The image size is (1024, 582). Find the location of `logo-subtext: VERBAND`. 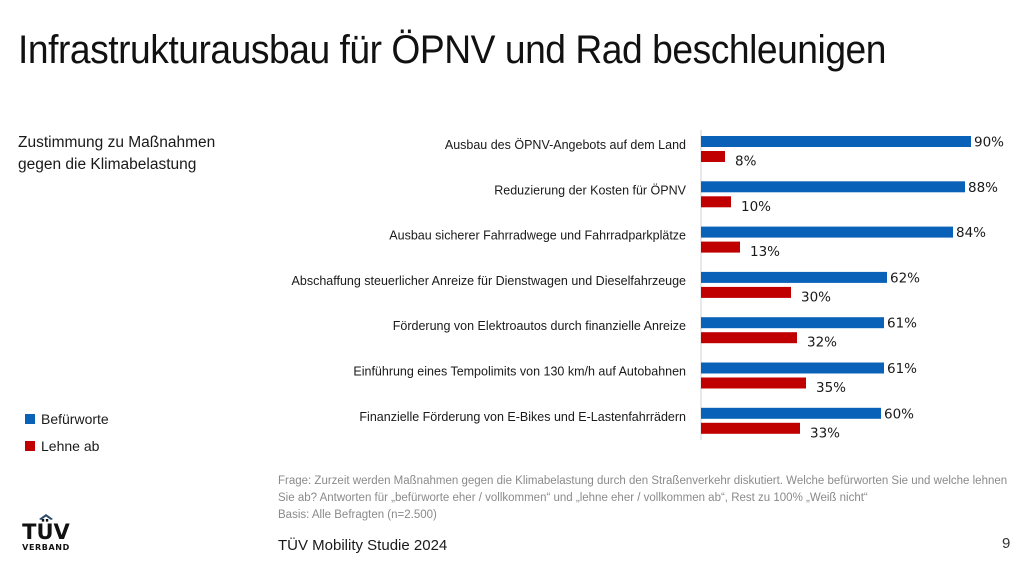

logo-subtext: VERBAND is located at coordinates (46, 547).